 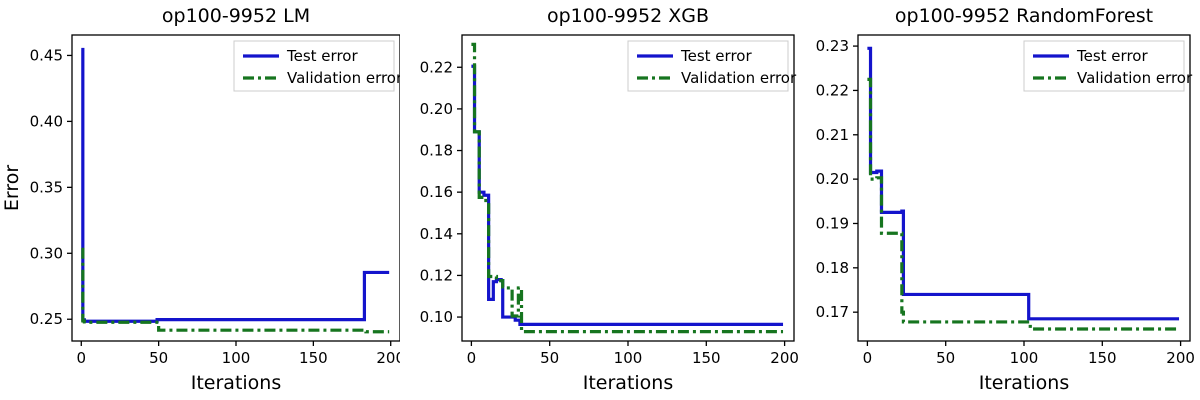 What do you see at coordinates (436, 234) in the screenshot?
I see `y-tick-label: 0.14` at bounding box center [436, 234].